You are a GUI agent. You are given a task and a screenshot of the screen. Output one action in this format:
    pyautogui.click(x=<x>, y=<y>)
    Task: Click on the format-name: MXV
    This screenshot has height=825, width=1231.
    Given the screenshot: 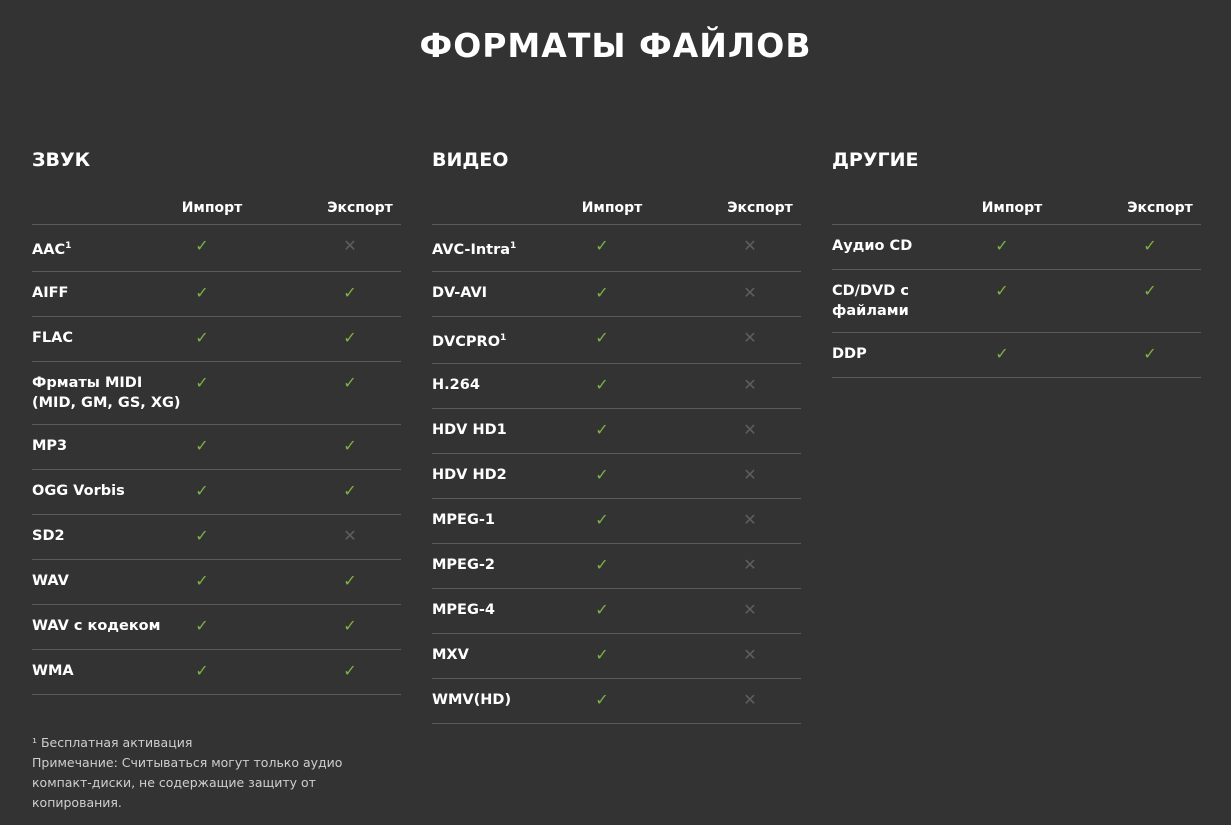 What is the action you would take?
    pyautogui.click(x=450, y=654)
    